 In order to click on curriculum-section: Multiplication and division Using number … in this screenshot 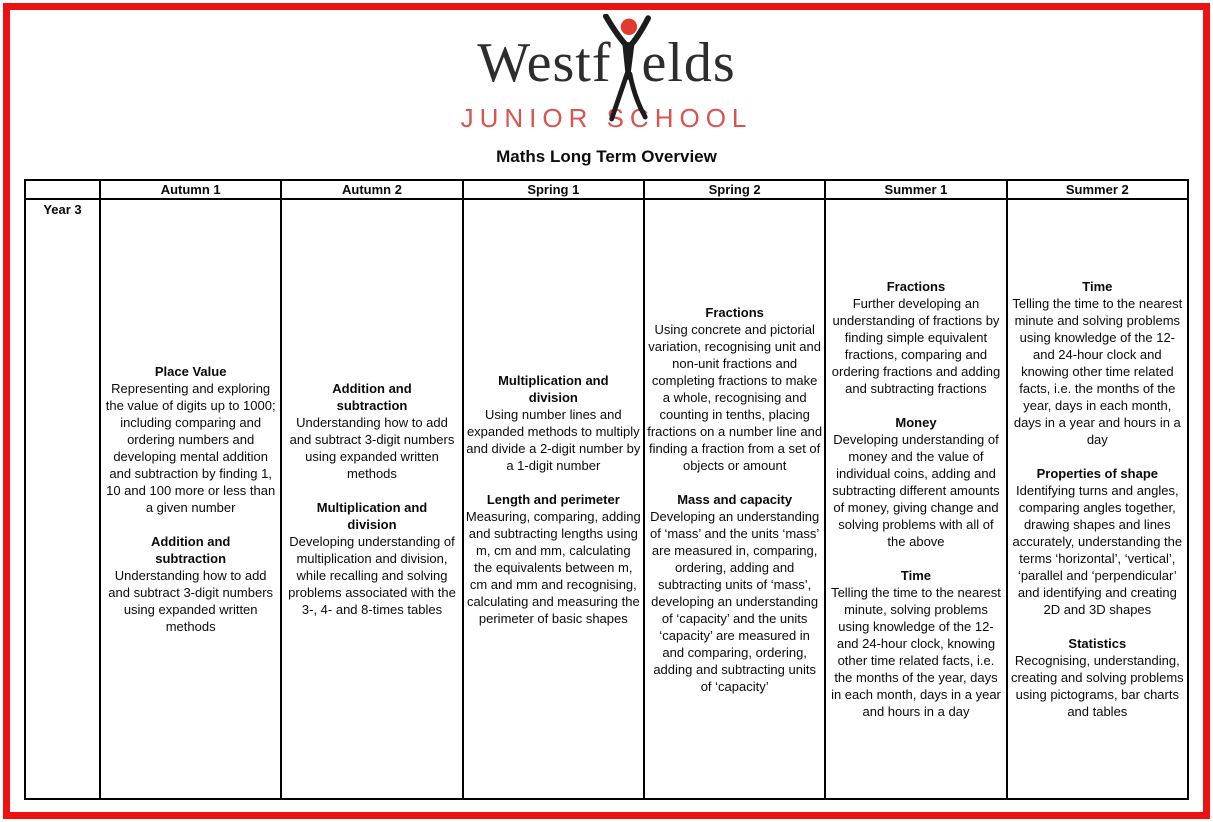, I will do `click(553, 423)`.